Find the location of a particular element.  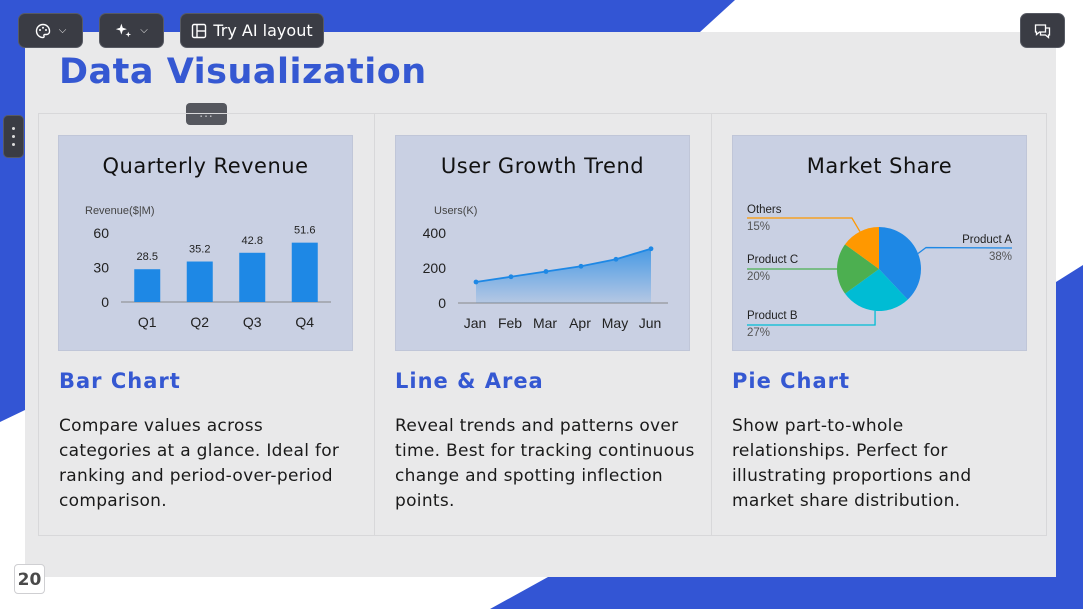

data-point-mar is located at coordinates (546, 271).